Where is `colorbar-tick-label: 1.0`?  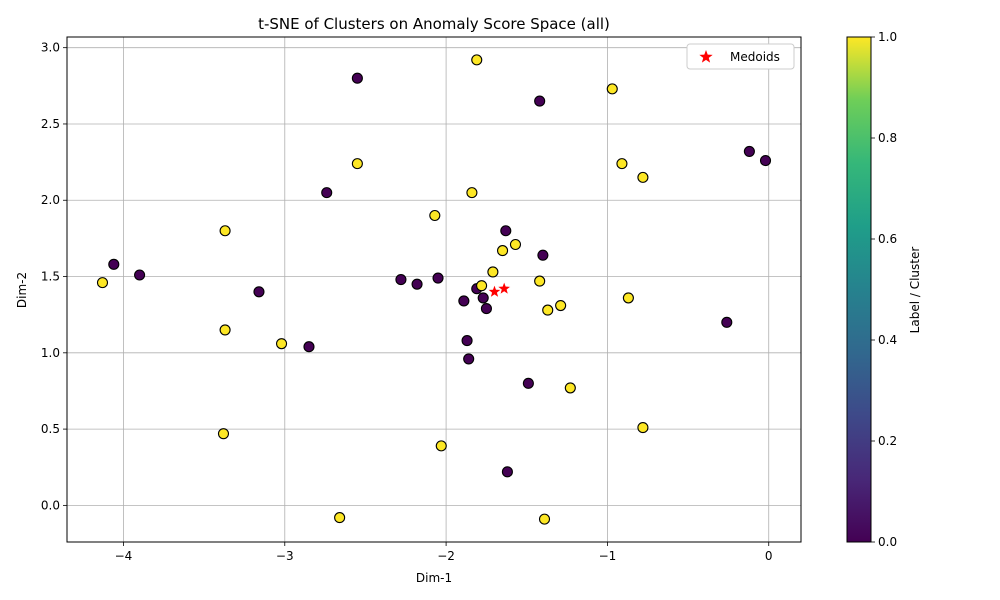
colorbar-tick-label: 1.0 is located at coordinates (887, 37).